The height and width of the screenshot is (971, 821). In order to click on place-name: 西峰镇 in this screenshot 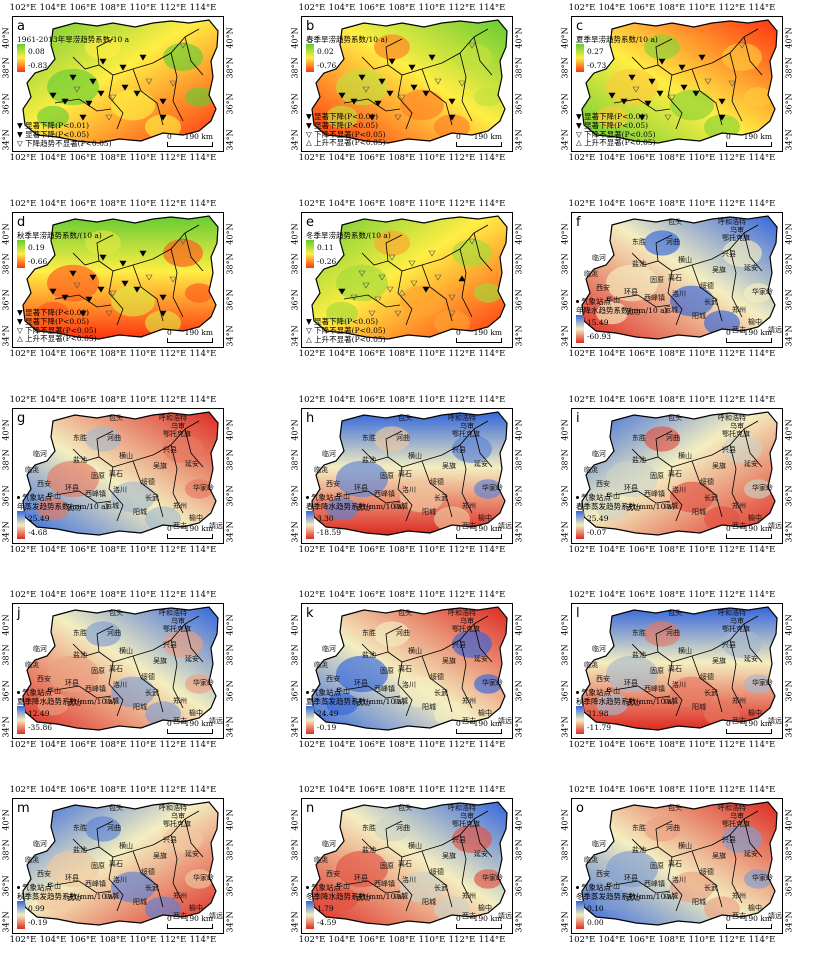, I will do `click(654, 298)`.